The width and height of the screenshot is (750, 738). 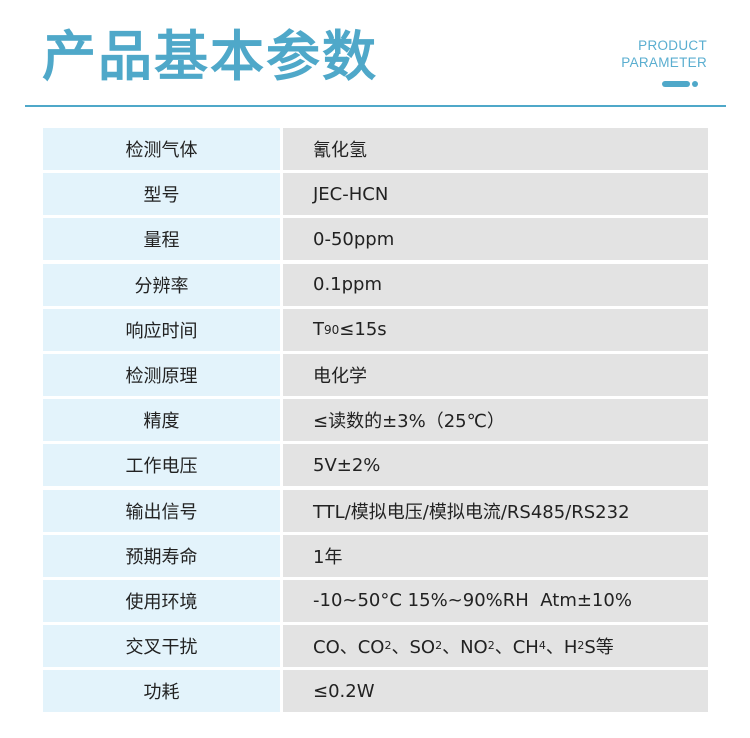 What do you see at coordinates (495, 465) in the screenshot?
I see `param-value: 5V±2%` at bounding box center [495, 465].